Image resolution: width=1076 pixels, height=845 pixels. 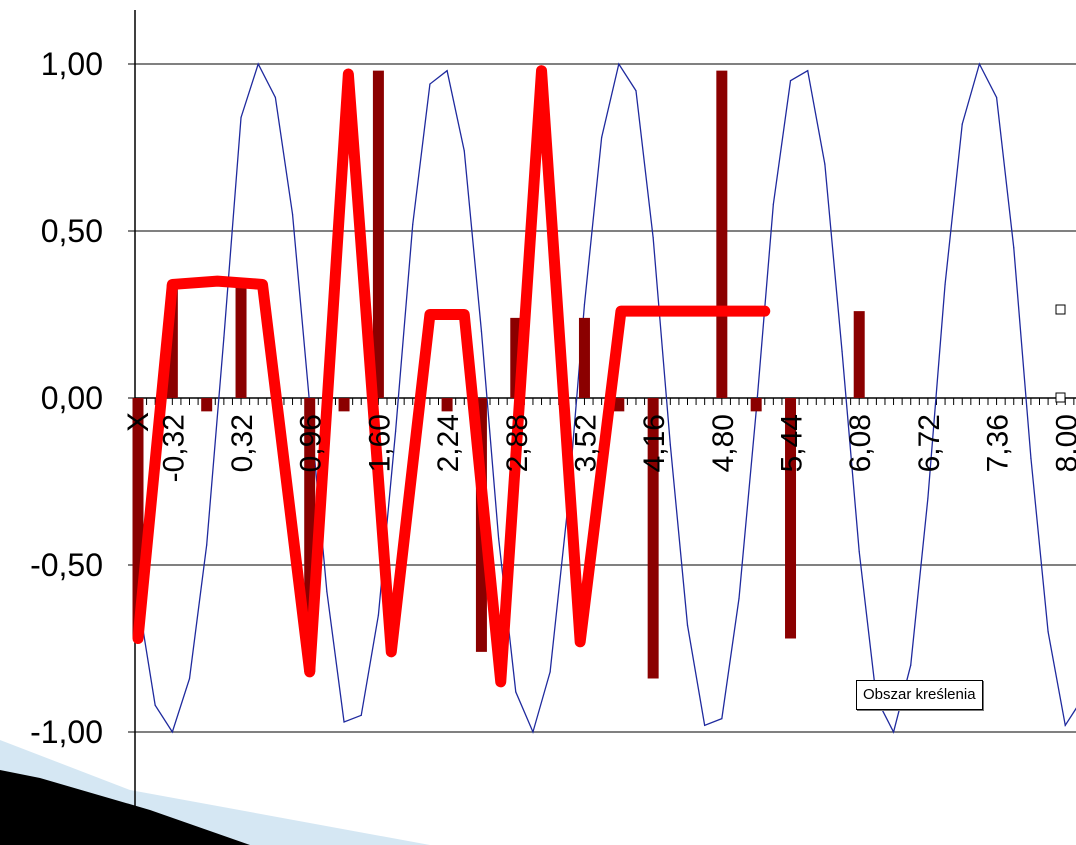 What do you see at coordinates (1060, 397) in the screenshot?
I see `selection-handle-bottom` at bounding box center [1060, 397].